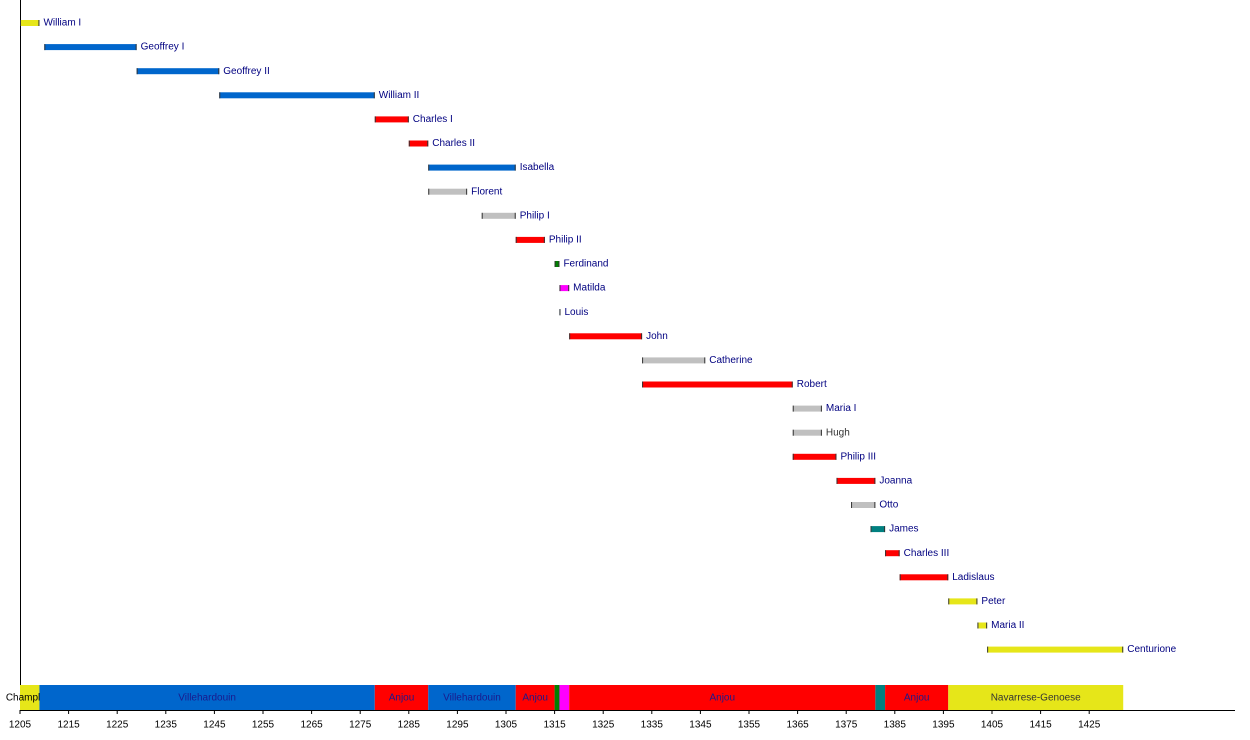  What do you see at coordinates (657, 336) in the screenshot?
I see `ruler-label: John` at bounding box center [657, 336].